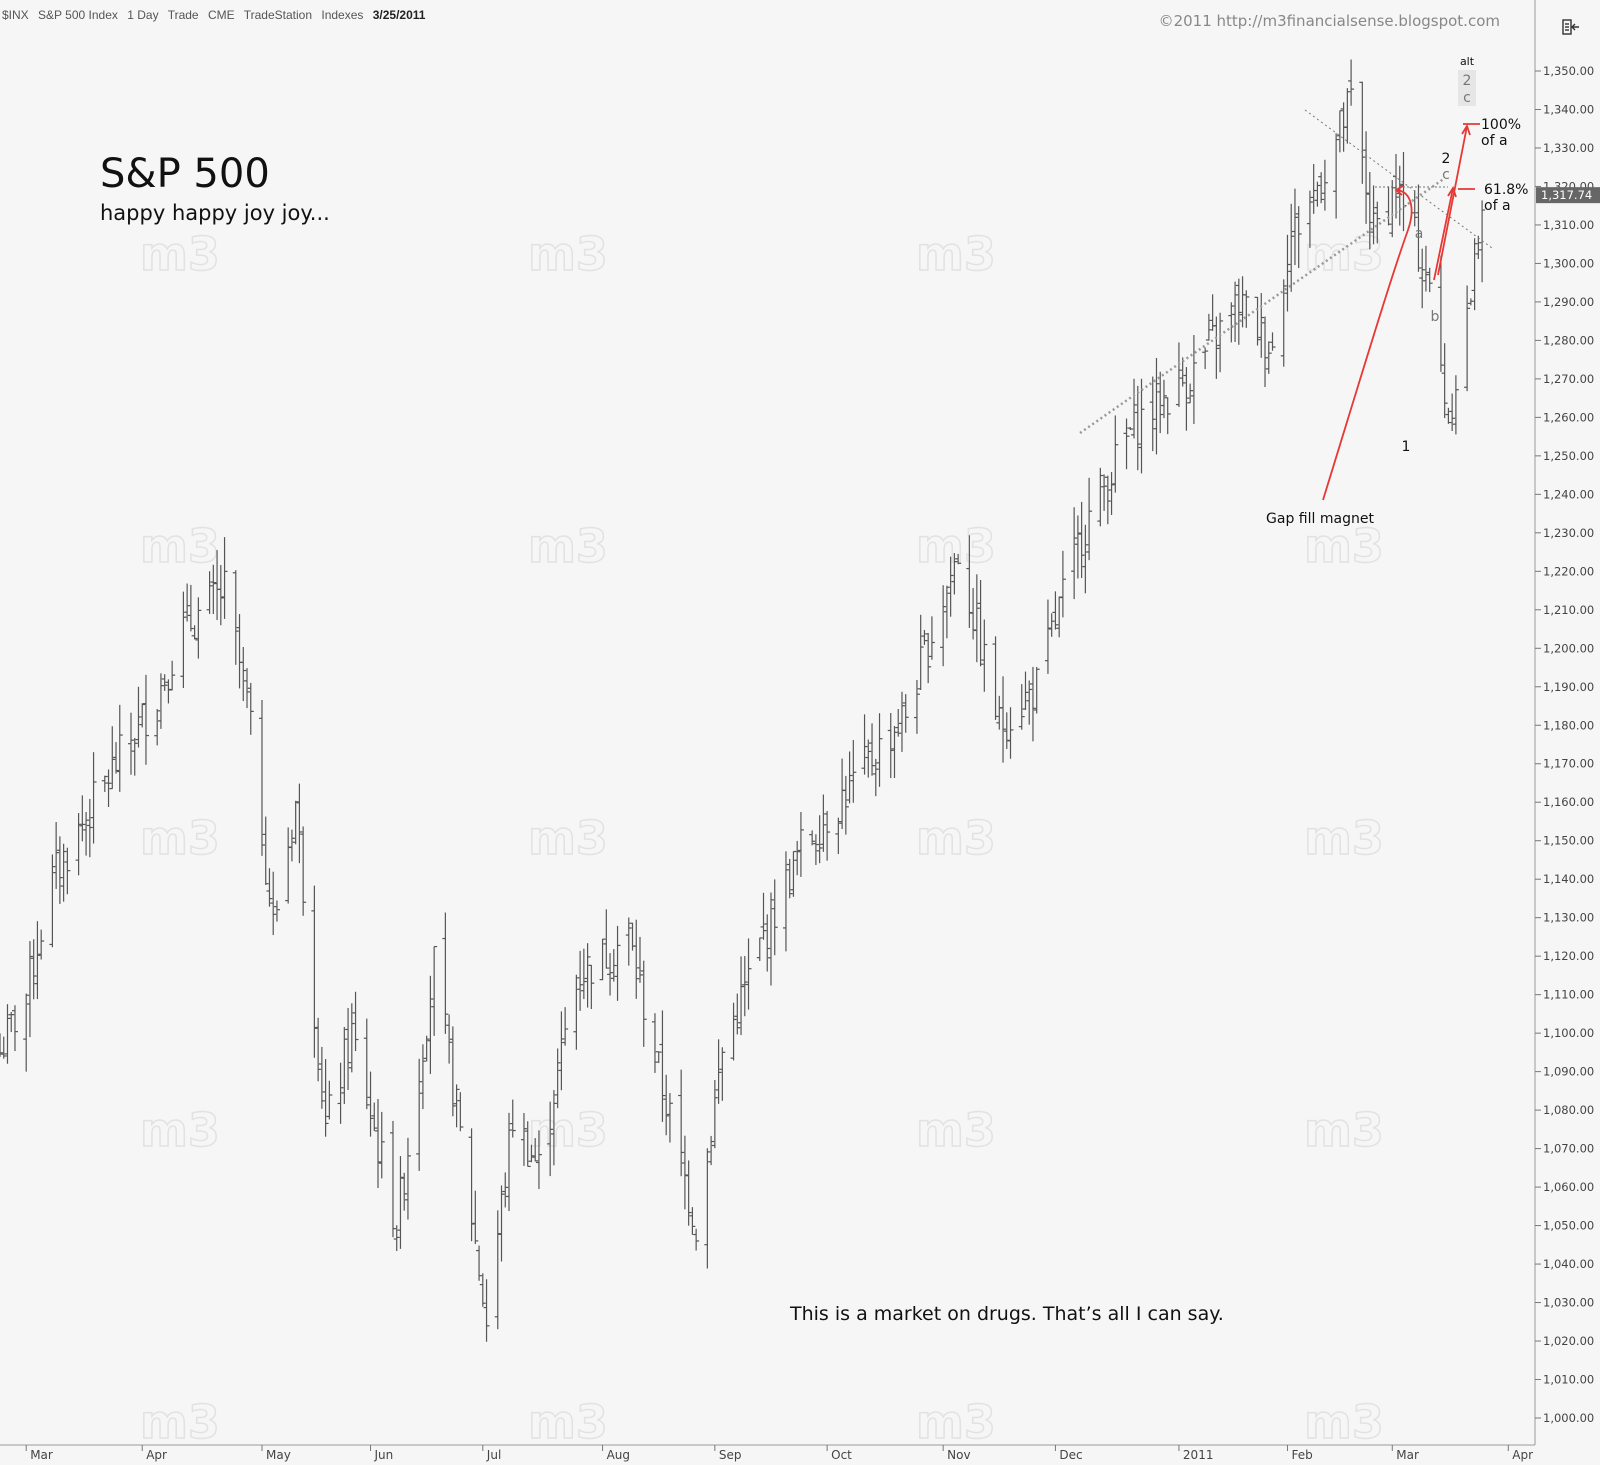 The height and width of the screenshot is (1465, 1600). I want to click on x-tick-label: Dec, so click(1070, 1455).